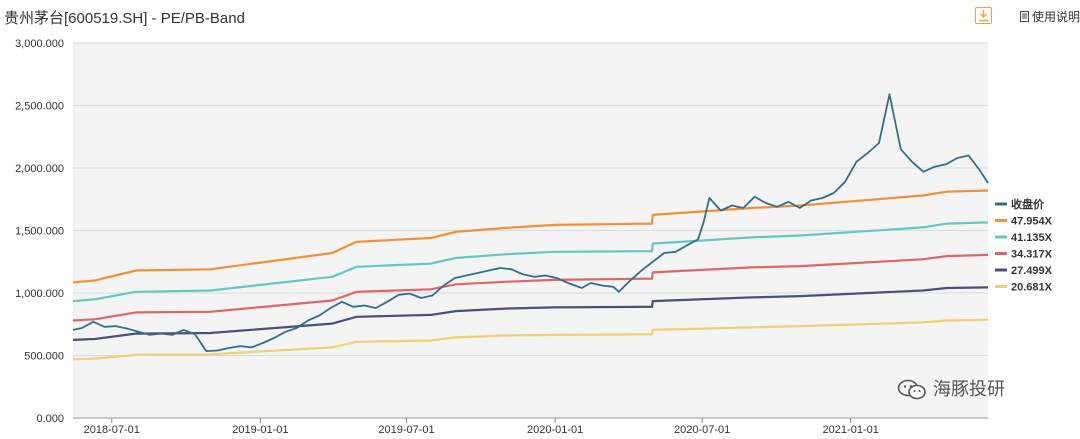 The image size is (1080, 439). What do you see at coordinates (1024, 245) in the screenshot?
I see `legend: 收盘价 47.954X 41.135X 34.317X 27.499X 20.681X` at bounding box center [1024, 245].